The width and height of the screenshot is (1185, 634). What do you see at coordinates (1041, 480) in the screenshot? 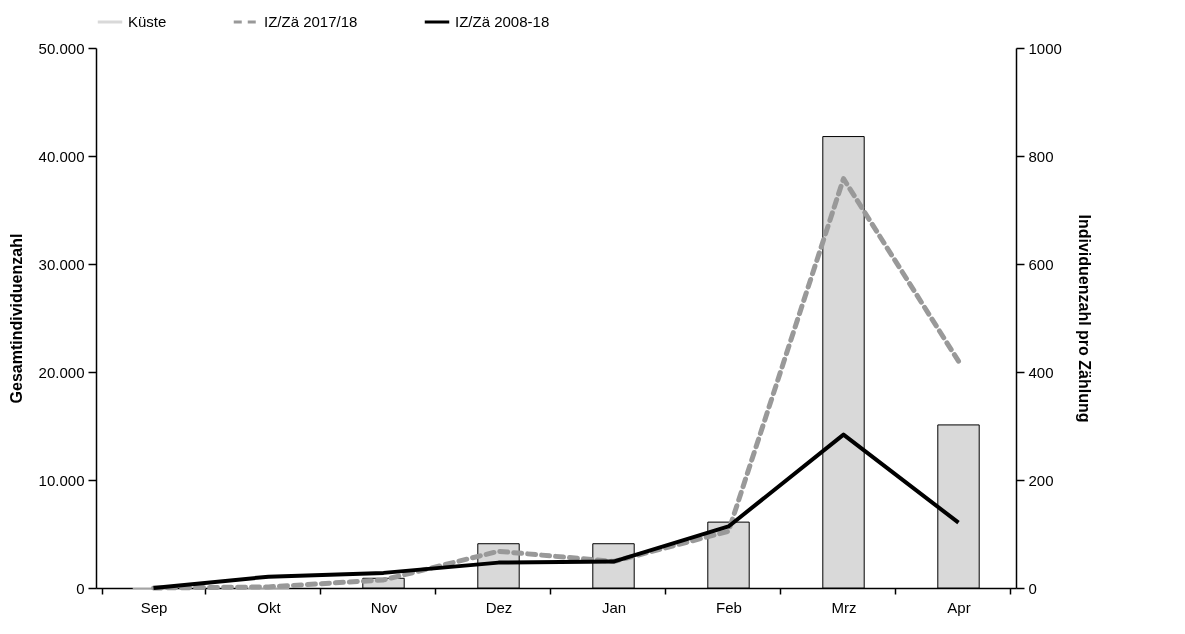
I see `y2-tick-label: 200` at bounding box center [1041, 480].